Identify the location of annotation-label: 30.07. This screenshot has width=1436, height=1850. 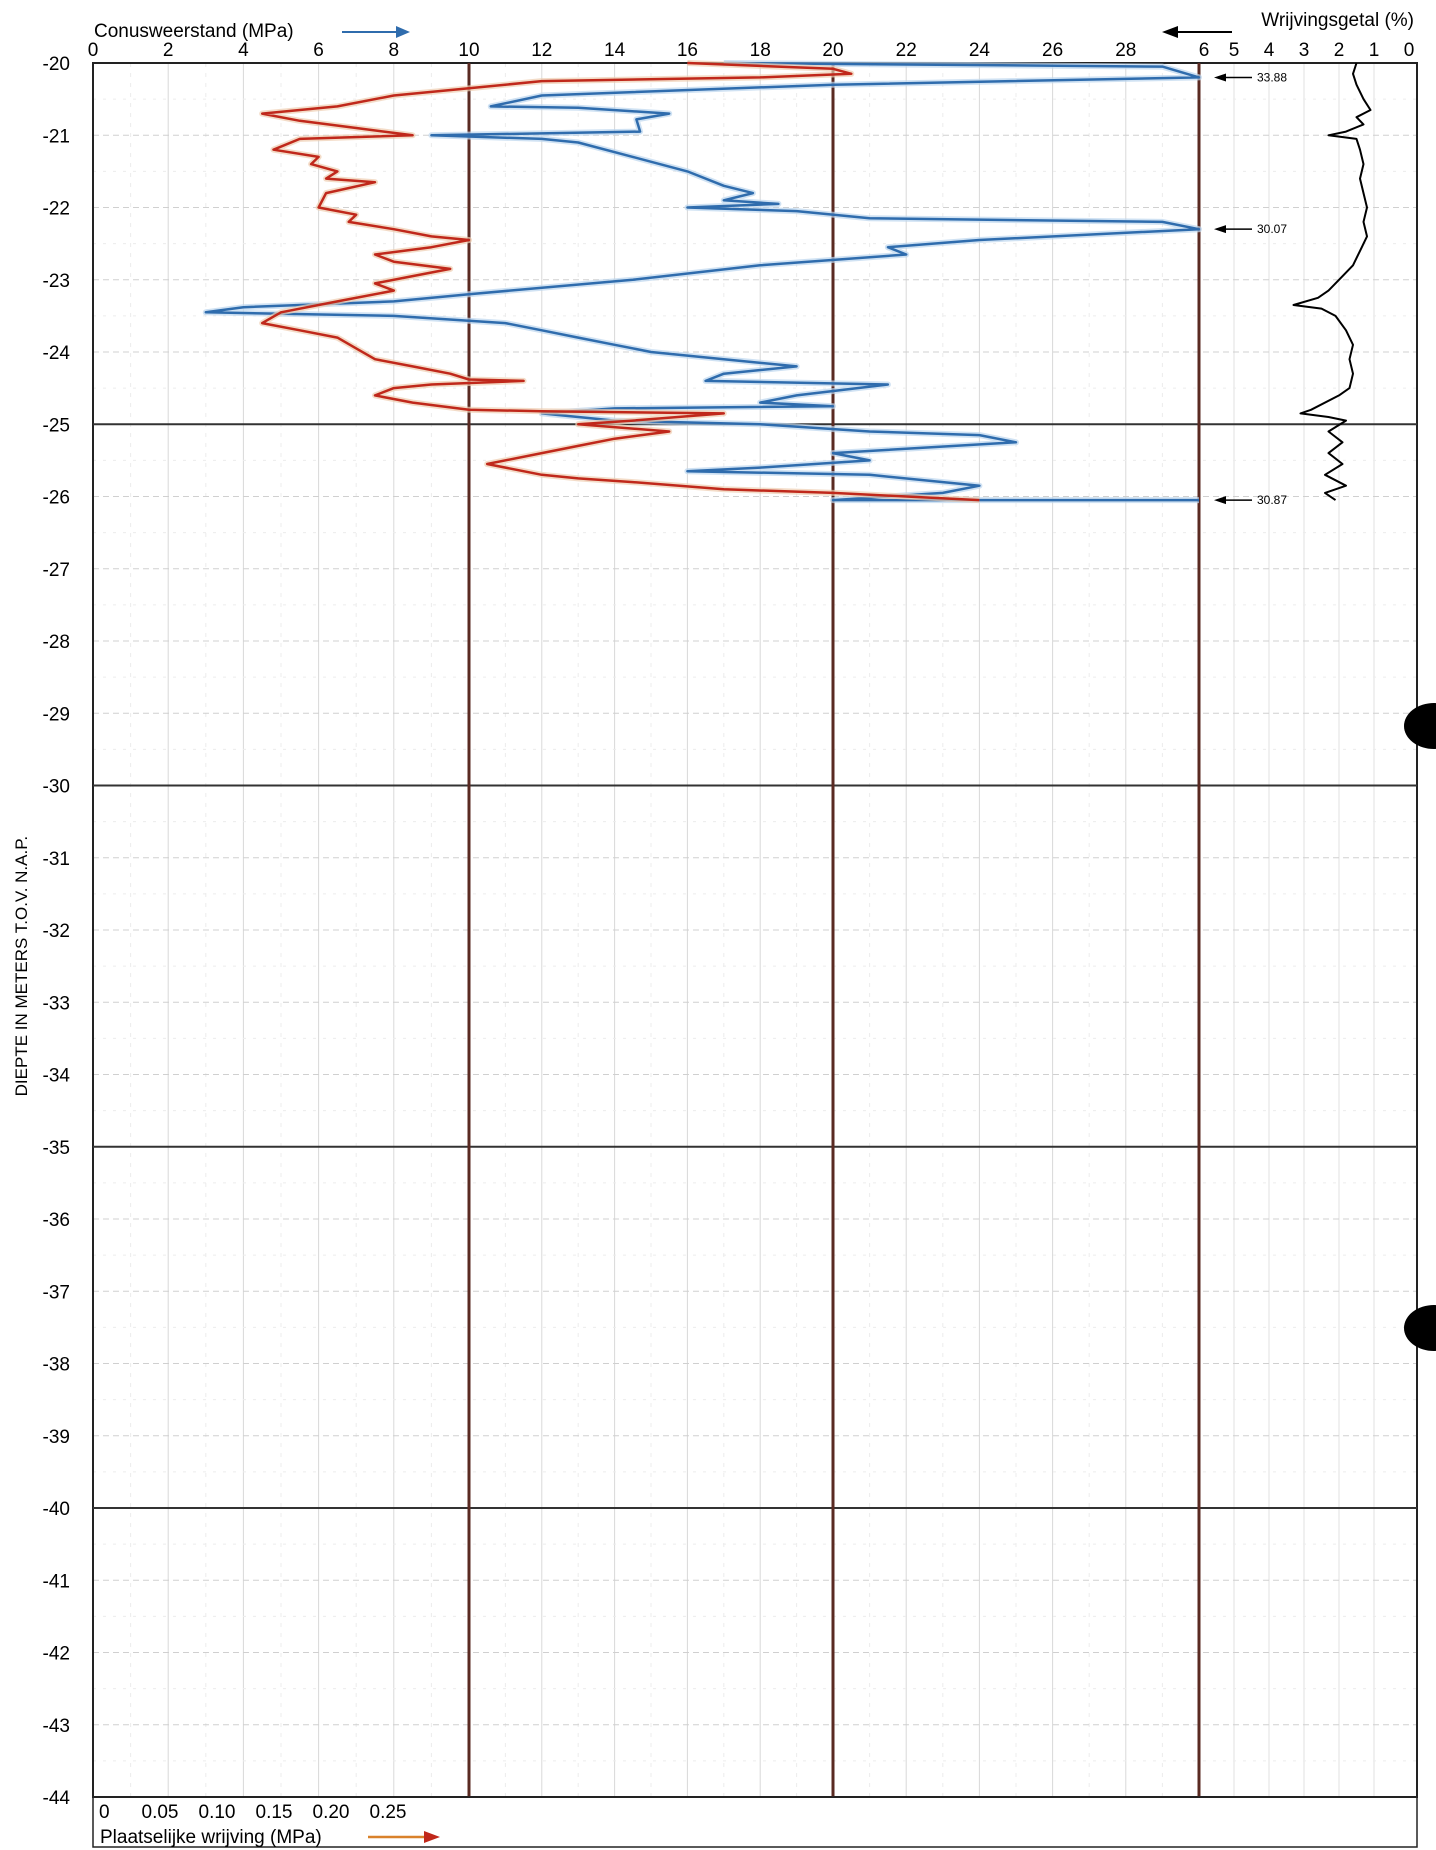
(1272, 229).